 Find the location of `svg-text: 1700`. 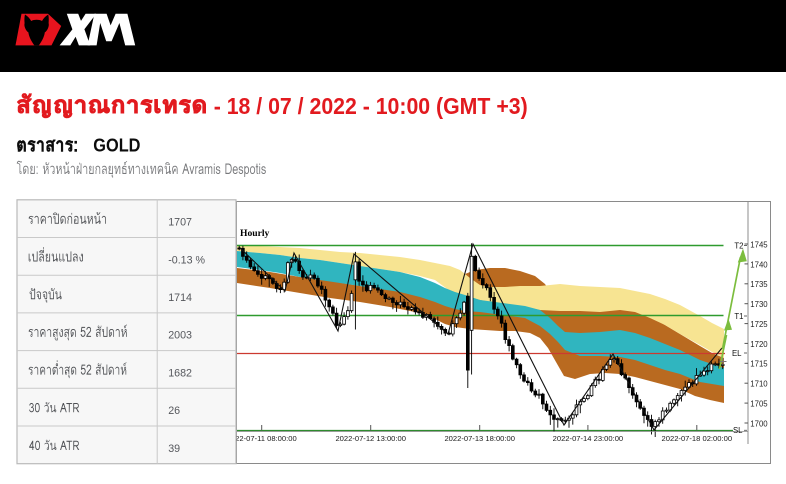

svg-text: 1700 is located at coordinates (759, 423).